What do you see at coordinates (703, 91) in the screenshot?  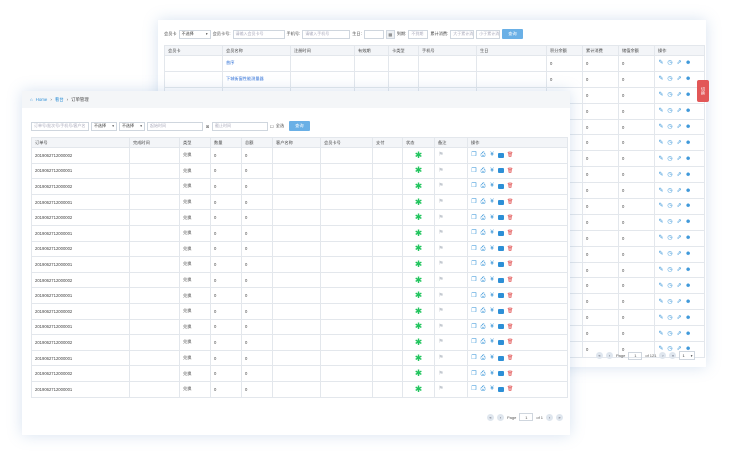 I see `side-tab: 切换` at bounding box center [703, 91].